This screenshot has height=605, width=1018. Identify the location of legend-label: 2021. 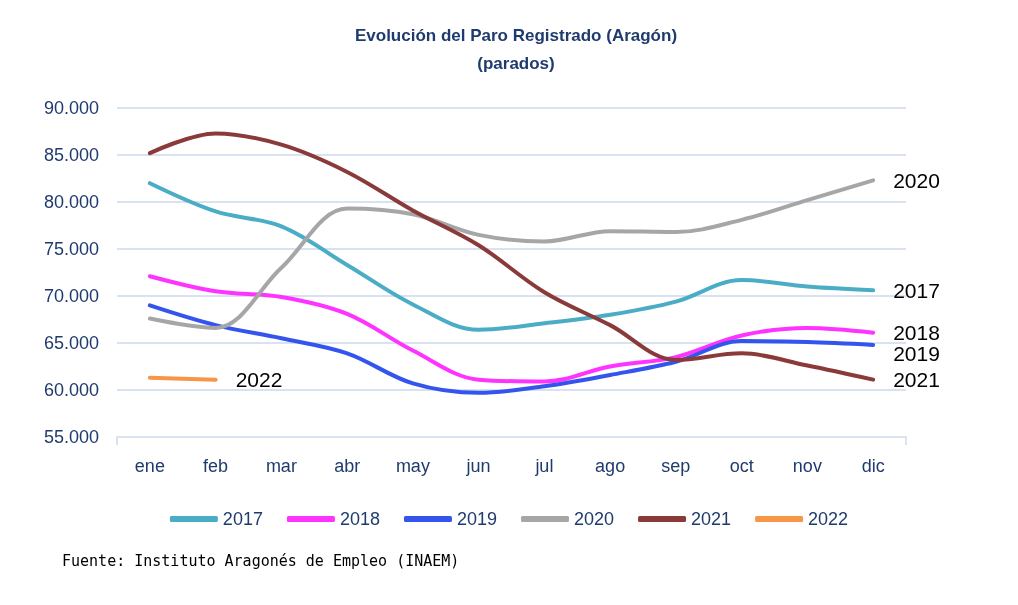
(711, 519).